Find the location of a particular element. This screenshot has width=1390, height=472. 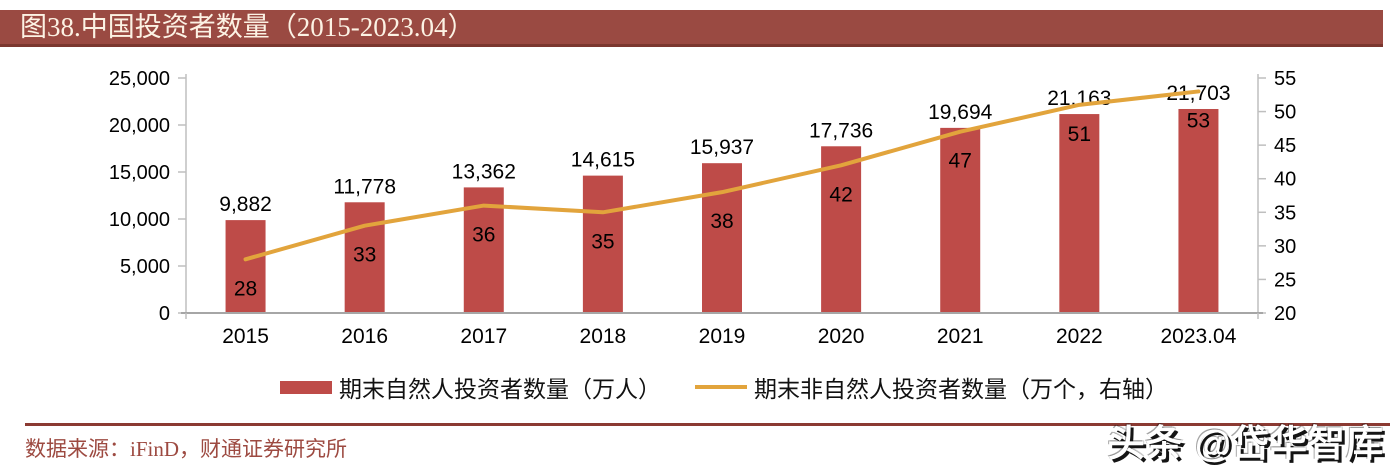

bar-value-label: 14,615 is located at coordinates (603, 160).